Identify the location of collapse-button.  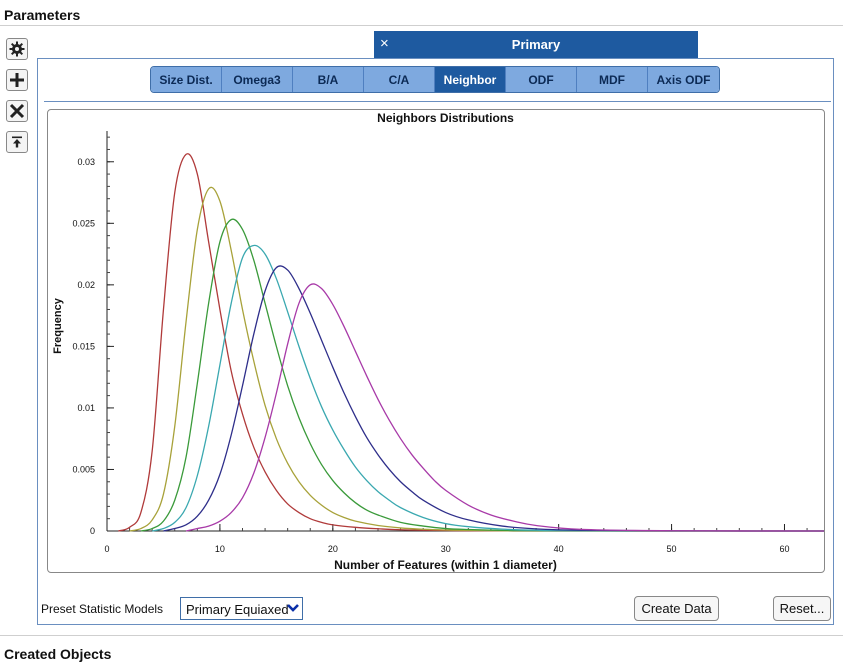
(17, 142).